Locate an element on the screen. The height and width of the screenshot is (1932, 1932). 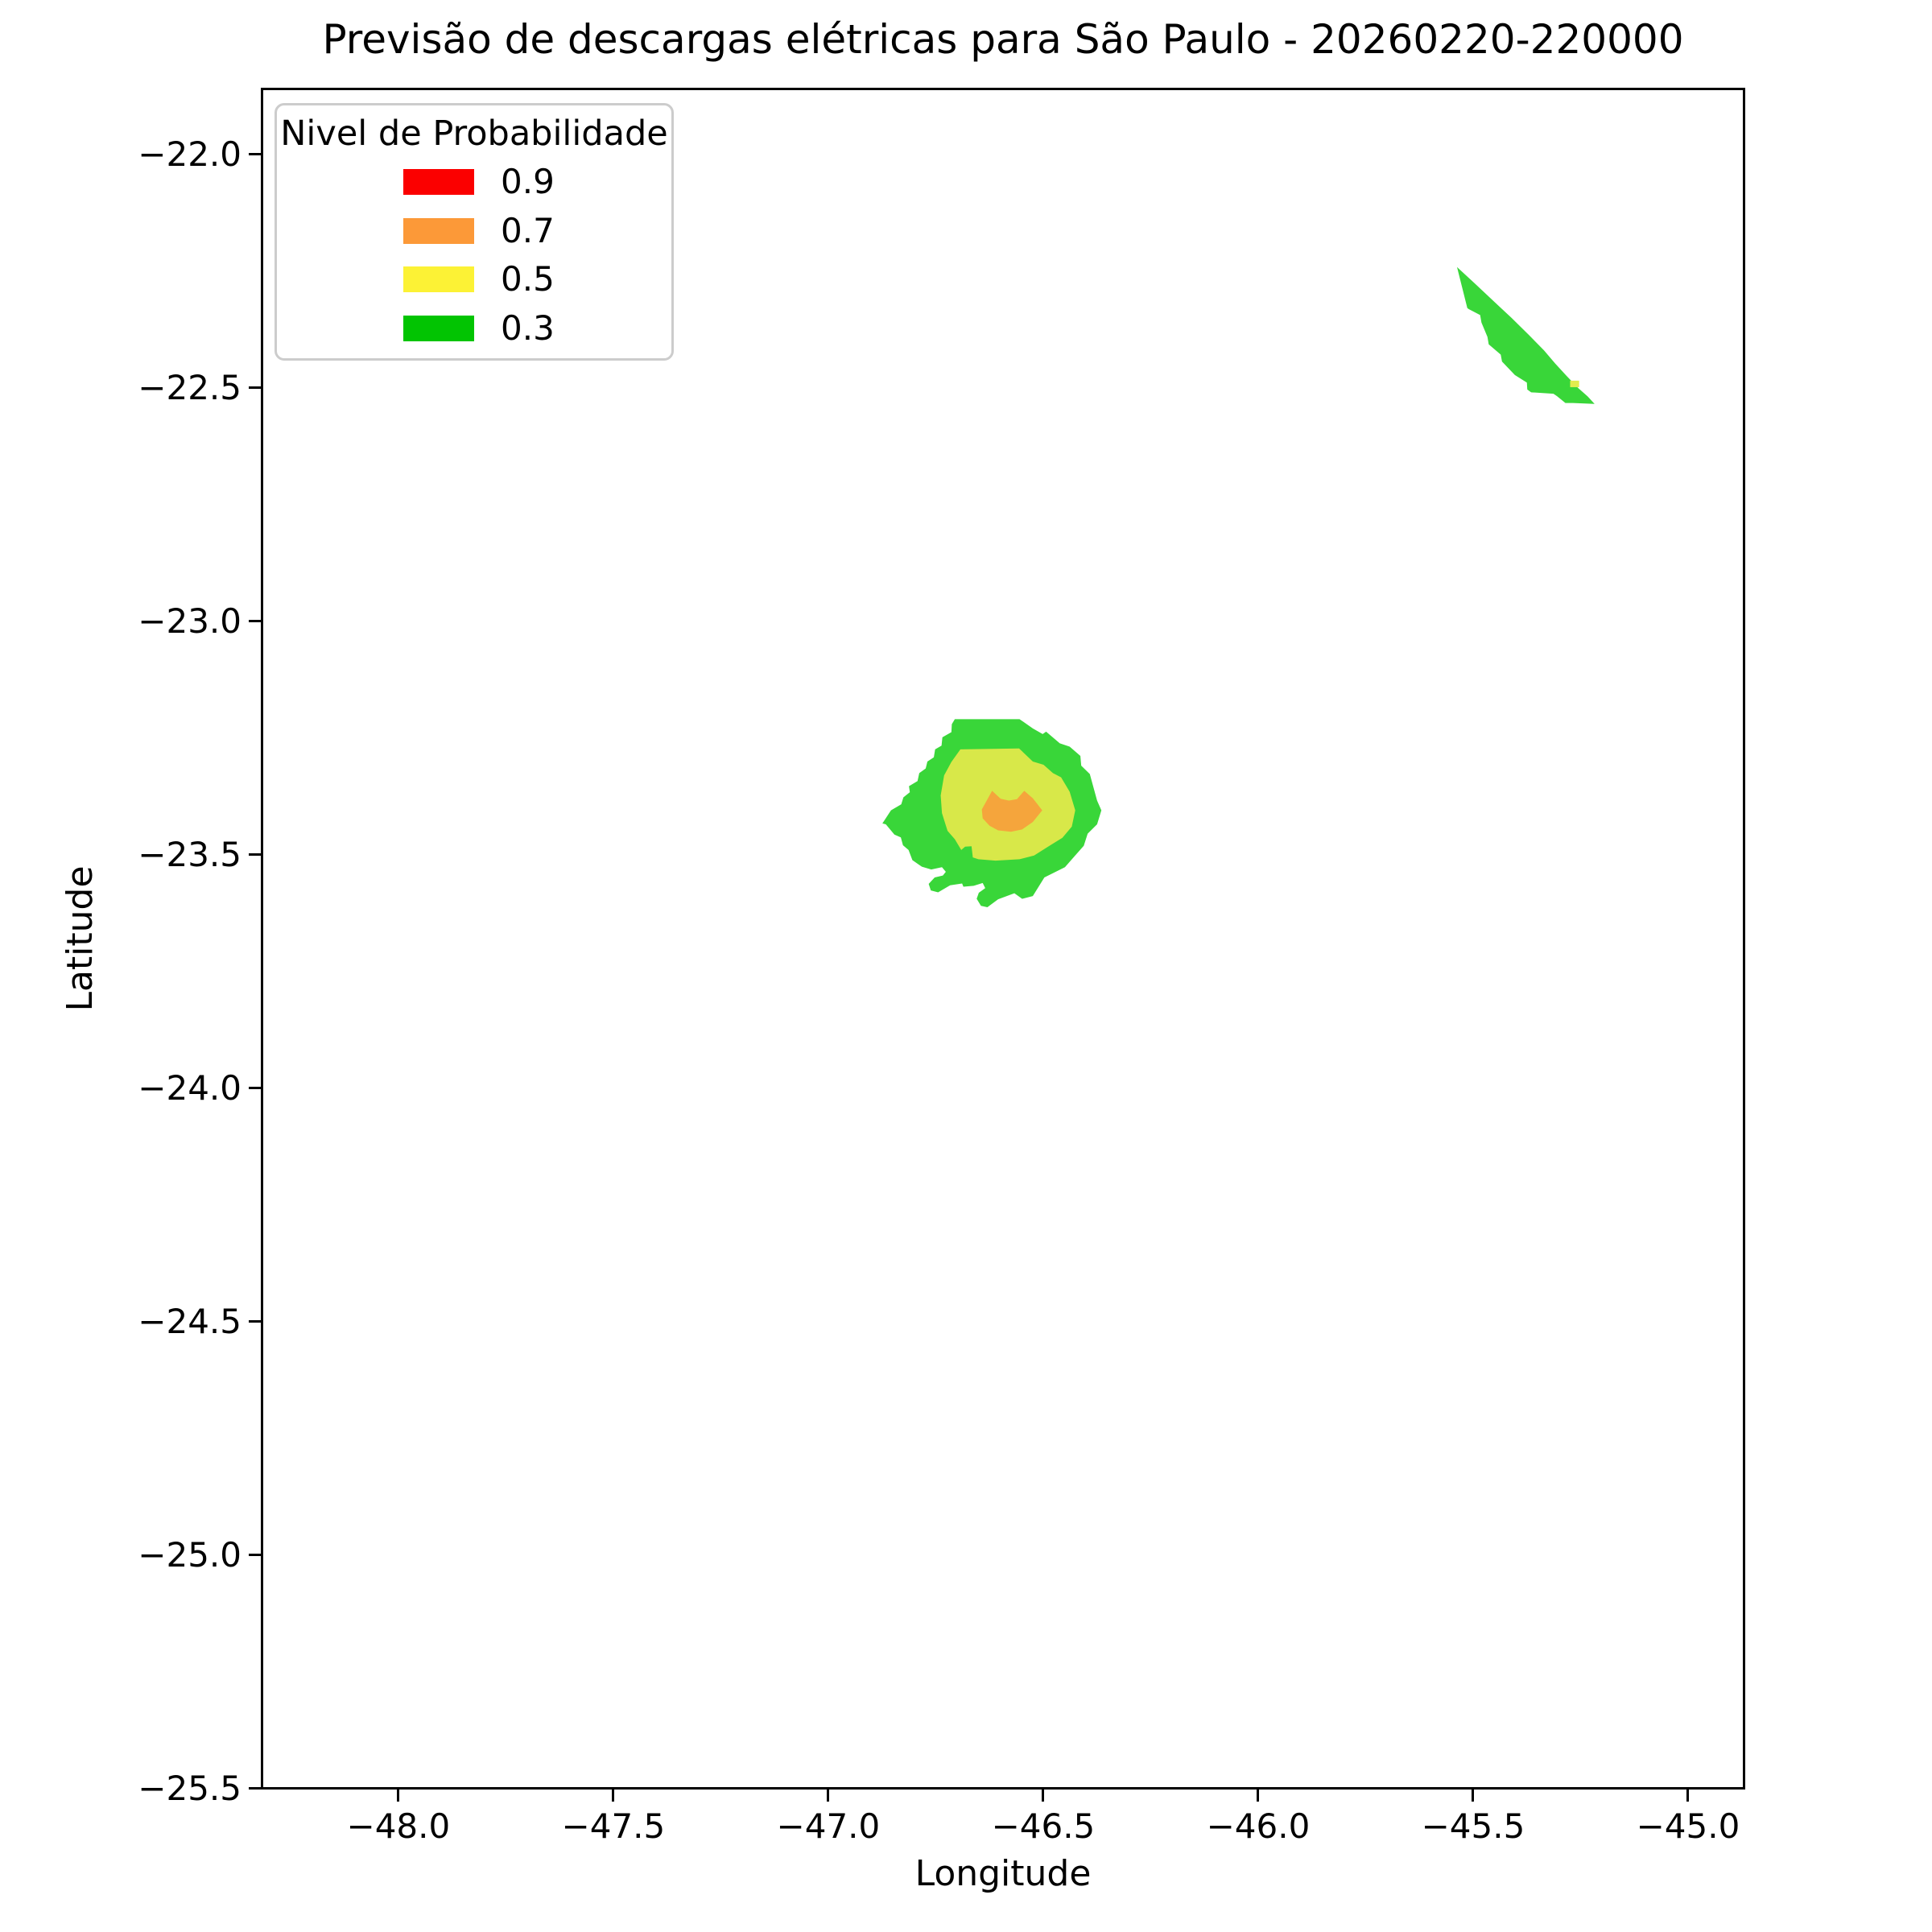
x-tick-label-0: −48.0 is located at coordinates (398, 1826).